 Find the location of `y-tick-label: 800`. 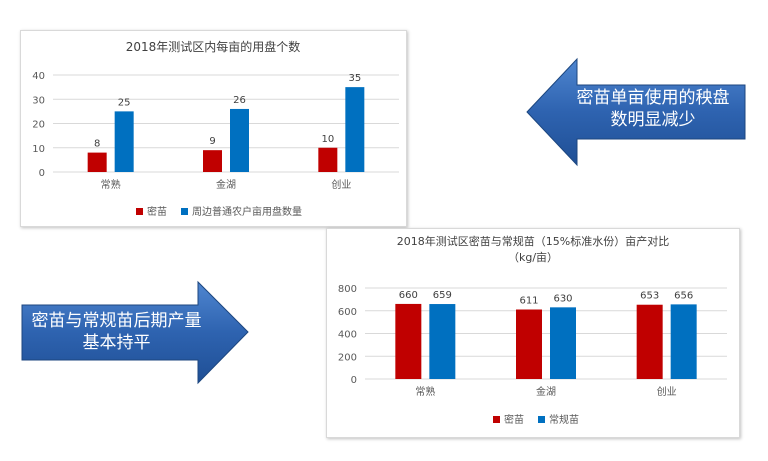

y-tick-label: 800 is located at coordinates (347, 289).